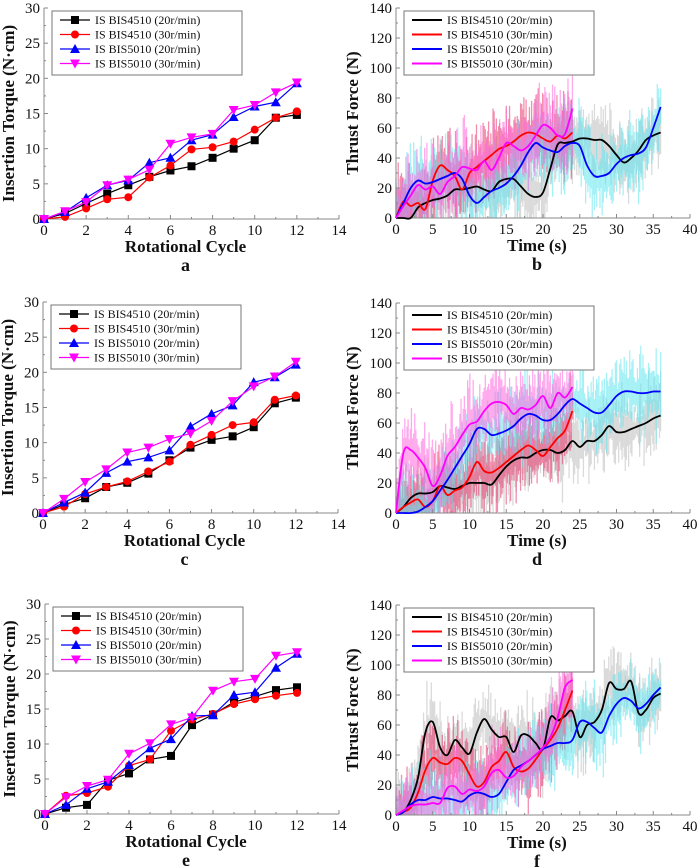  I want to click on legend-label: IS BIS5010 (20r/min), so click(147, 49).